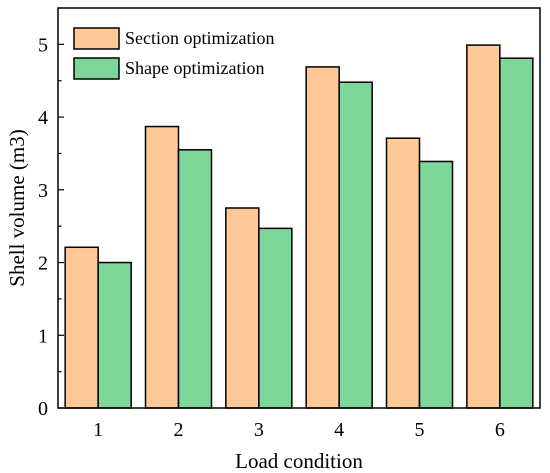  What do you see at coordinates (98, 430) in the screenshot?
I see `x-tick-label-1: 1` at bounding box center [98, 430].